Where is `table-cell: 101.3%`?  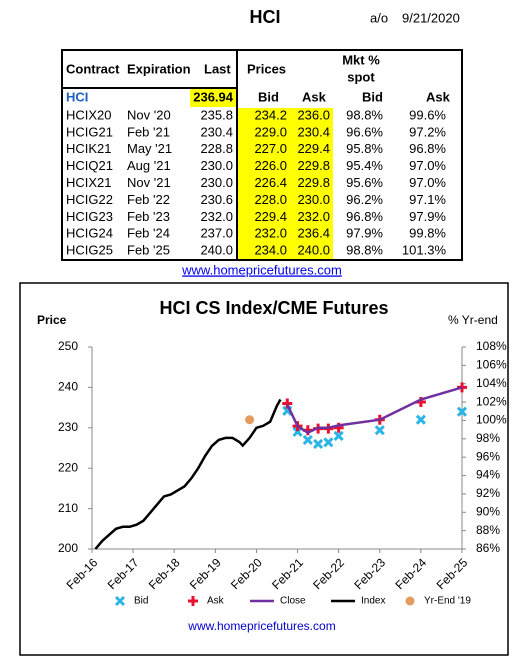 table-cell: 101.3% is located at coordinates (424, 250).